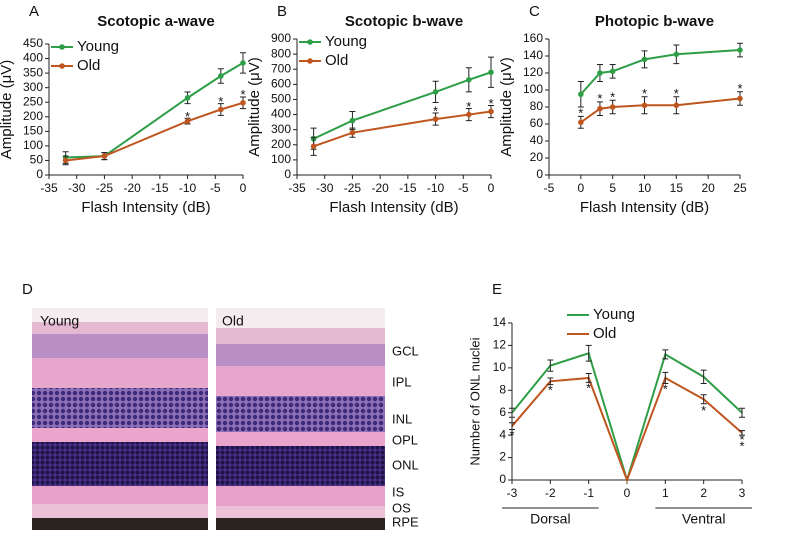  What do you see at coordinates (402, 381) in the screenshot?
I see `layer-label: IPL` at bounding box center [402, 381].